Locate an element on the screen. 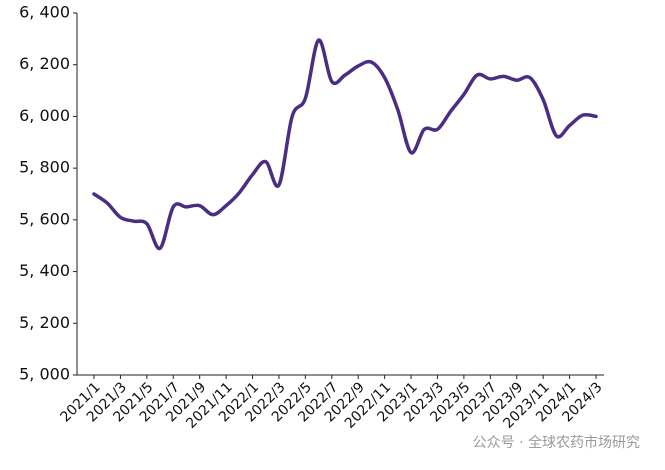  y-tick-label: 5, 800 is located at coordinates (44, 167).